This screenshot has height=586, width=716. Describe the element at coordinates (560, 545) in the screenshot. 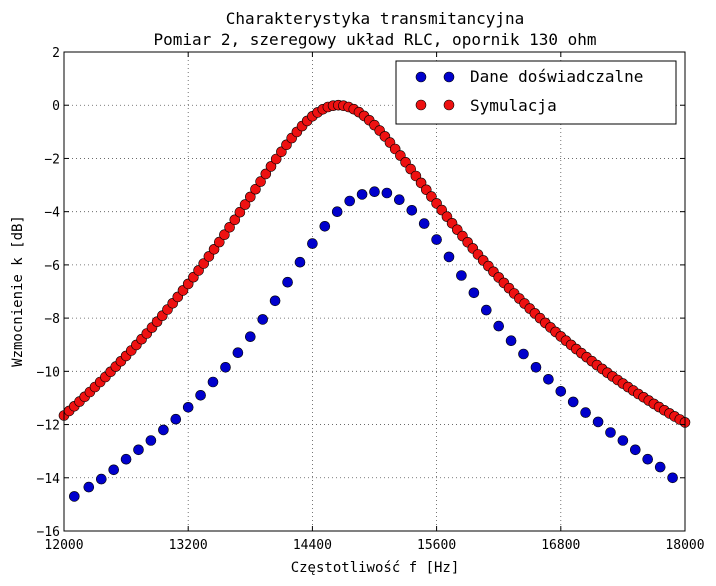

I see `x-tick-label: 16800` at that location.